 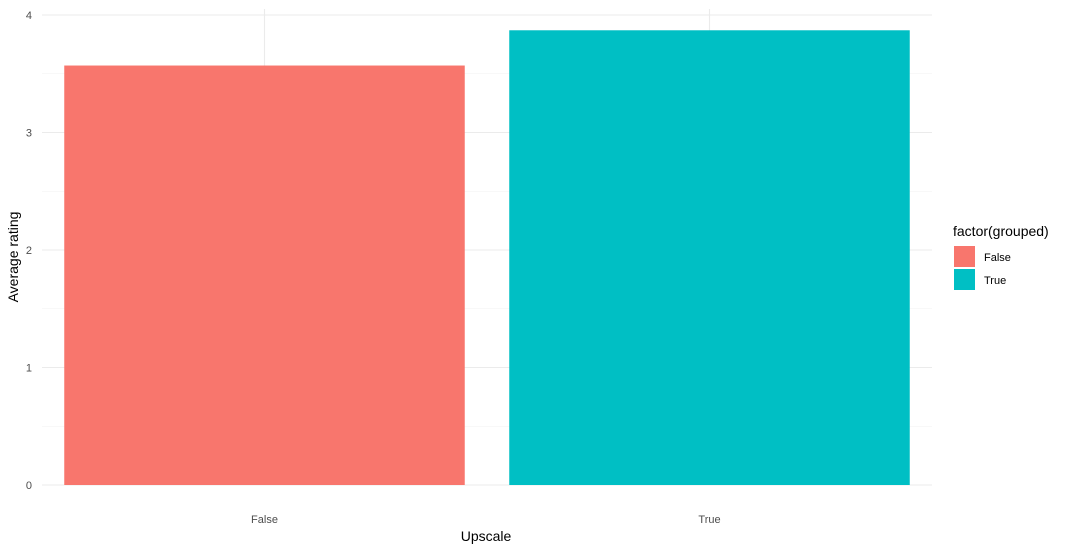 What do you see at coordinates (486, 536) in the screenshot?
I see `x-axis-title: Upscale` at bounding box center [486, 536].